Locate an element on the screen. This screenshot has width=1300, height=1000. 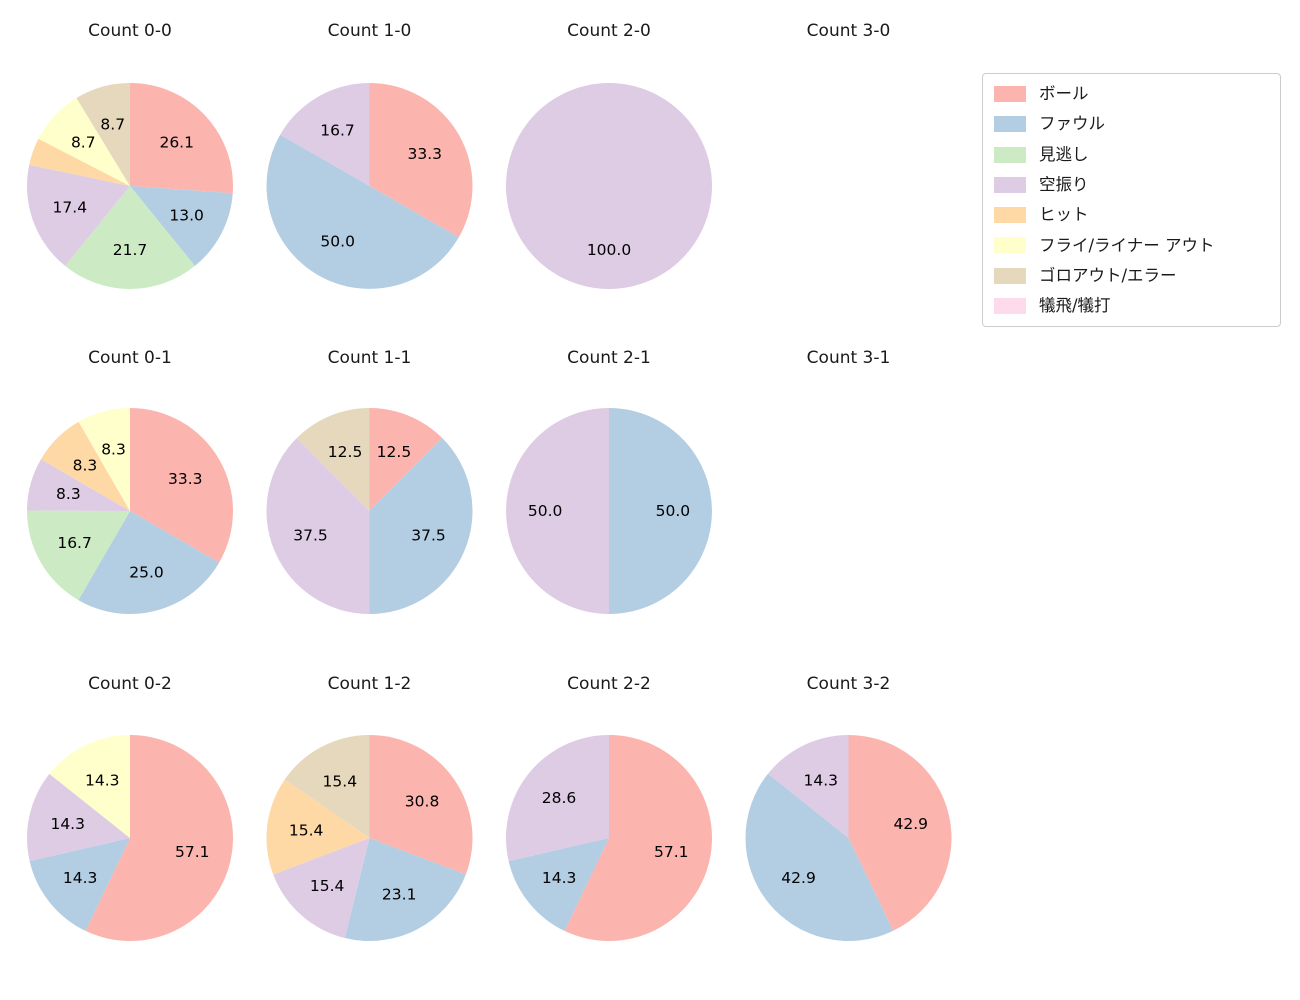
chart-title: Count 2-1 is located at coordinates (609, 358).